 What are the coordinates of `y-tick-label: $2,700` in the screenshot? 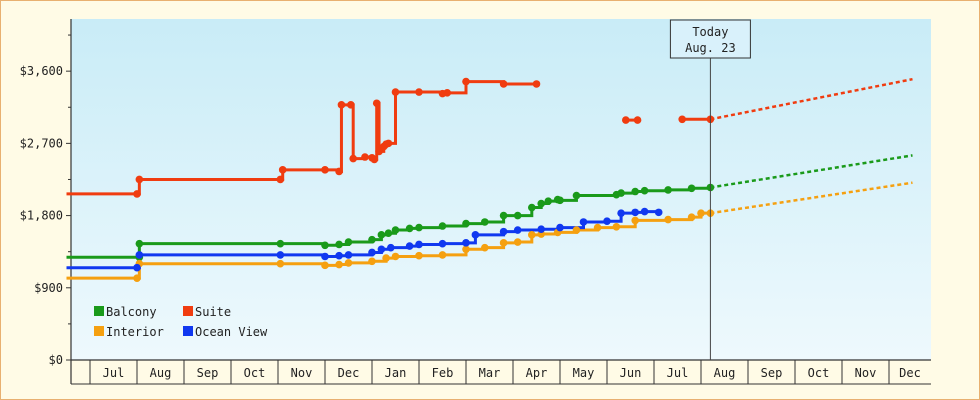 It's located at (41, 143).